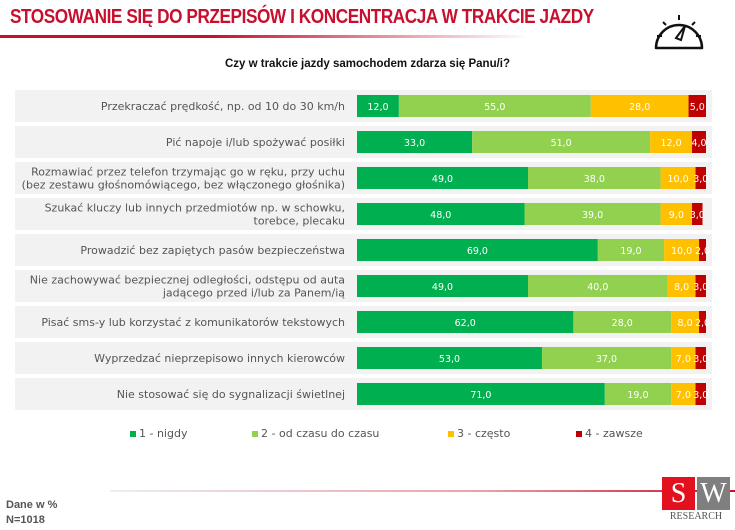  I want to click on legend-label: 4 - zawsze, so click(614, 433).